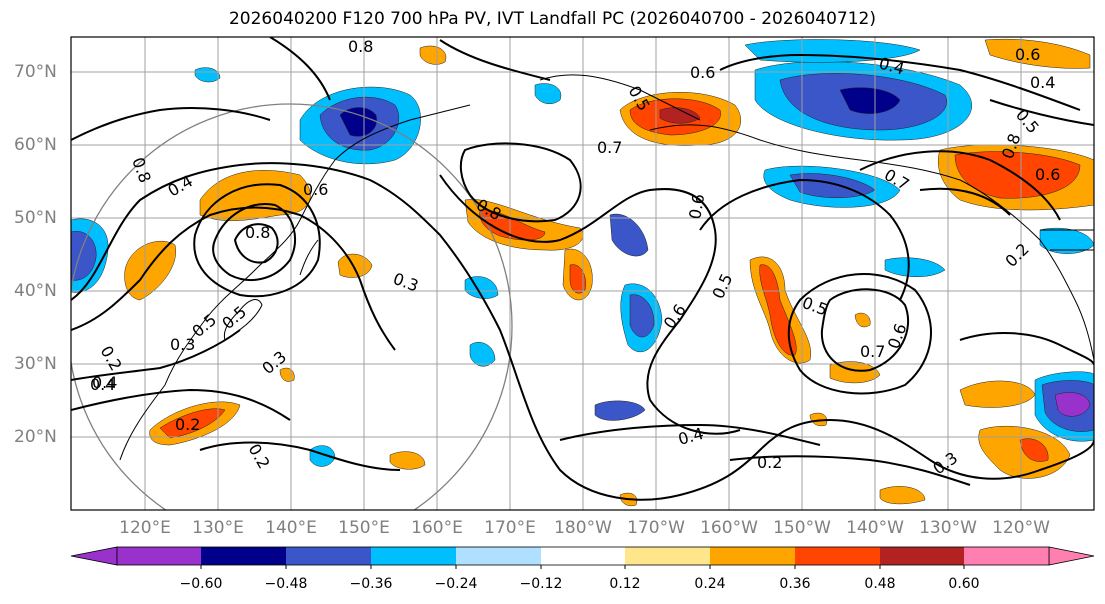 The image size is (1105, 604). Describe the element at coordinates (583, 528) in the screenshot. I see `lon-label-180w: 180°W` at that location.